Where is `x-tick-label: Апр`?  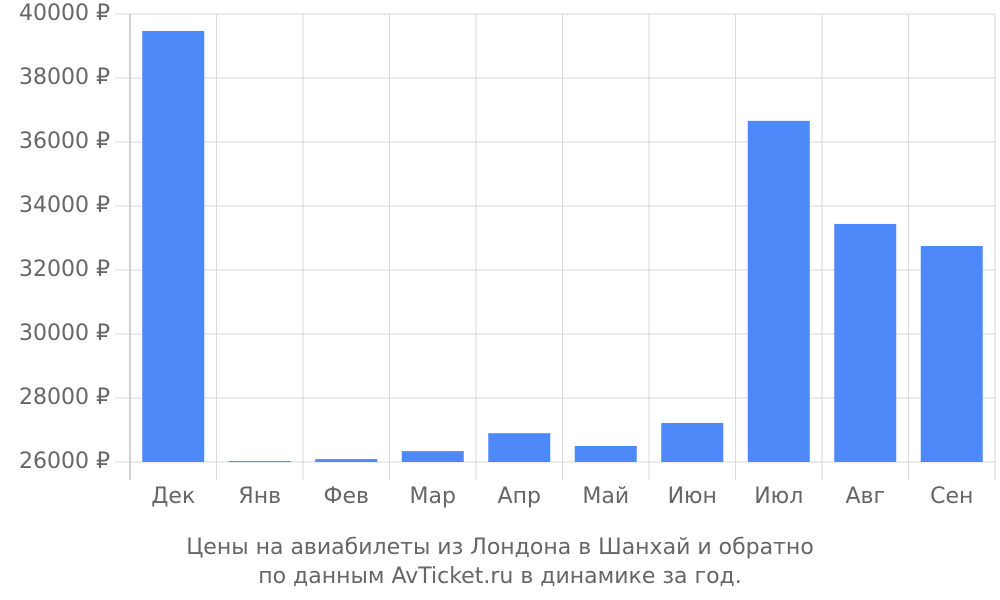 x-tick-label: Апр is located at coordinates (519, 496).